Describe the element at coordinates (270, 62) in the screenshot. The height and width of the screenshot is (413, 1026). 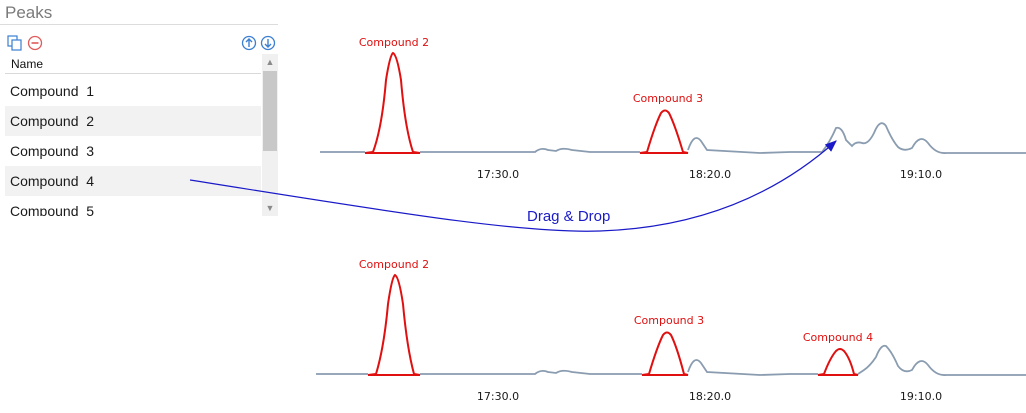
I see `scroll-up-arrow: ▲` at that location.